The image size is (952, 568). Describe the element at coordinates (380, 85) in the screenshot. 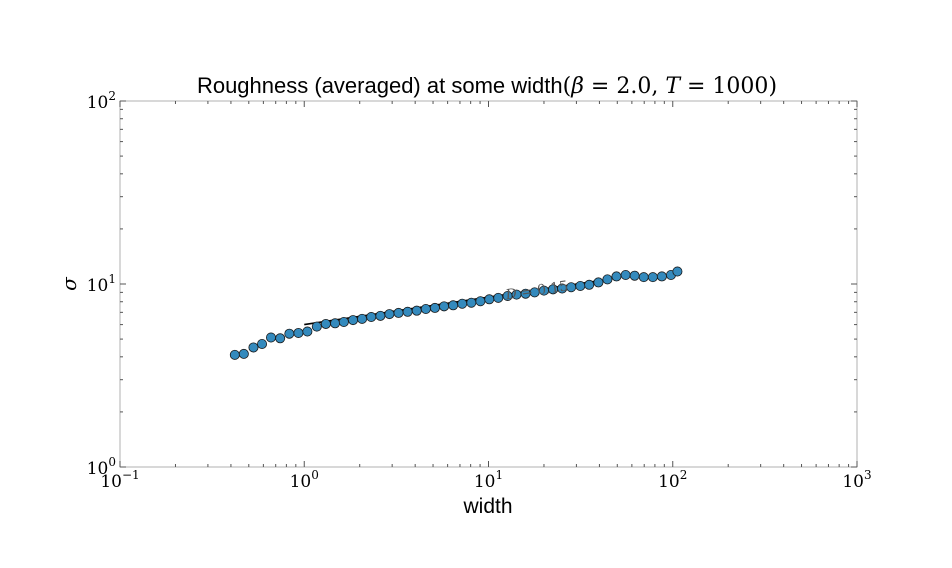

I see `chart-title-main: Roughness (averaged) at some width` at that location.